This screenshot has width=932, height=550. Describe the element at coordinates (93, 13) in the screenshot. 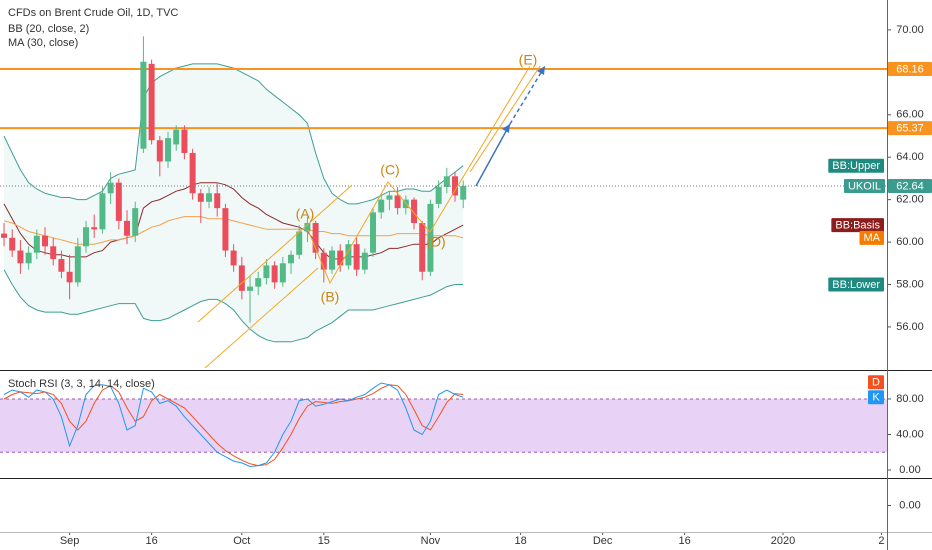

I see `chart-title: CFDs on Brent Crude Oil, 1D, TVC` at that location.